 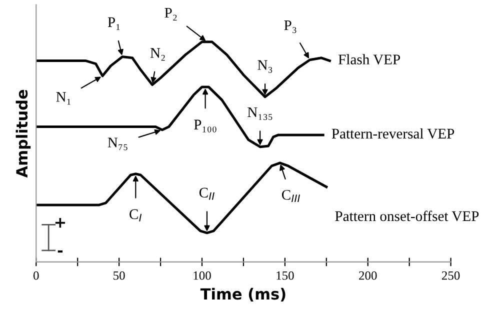 What do you see at coordinates (243, 295) in the screenshot?
I see `x-axis-title: Time (ms)` at bounding box center [243, 295].